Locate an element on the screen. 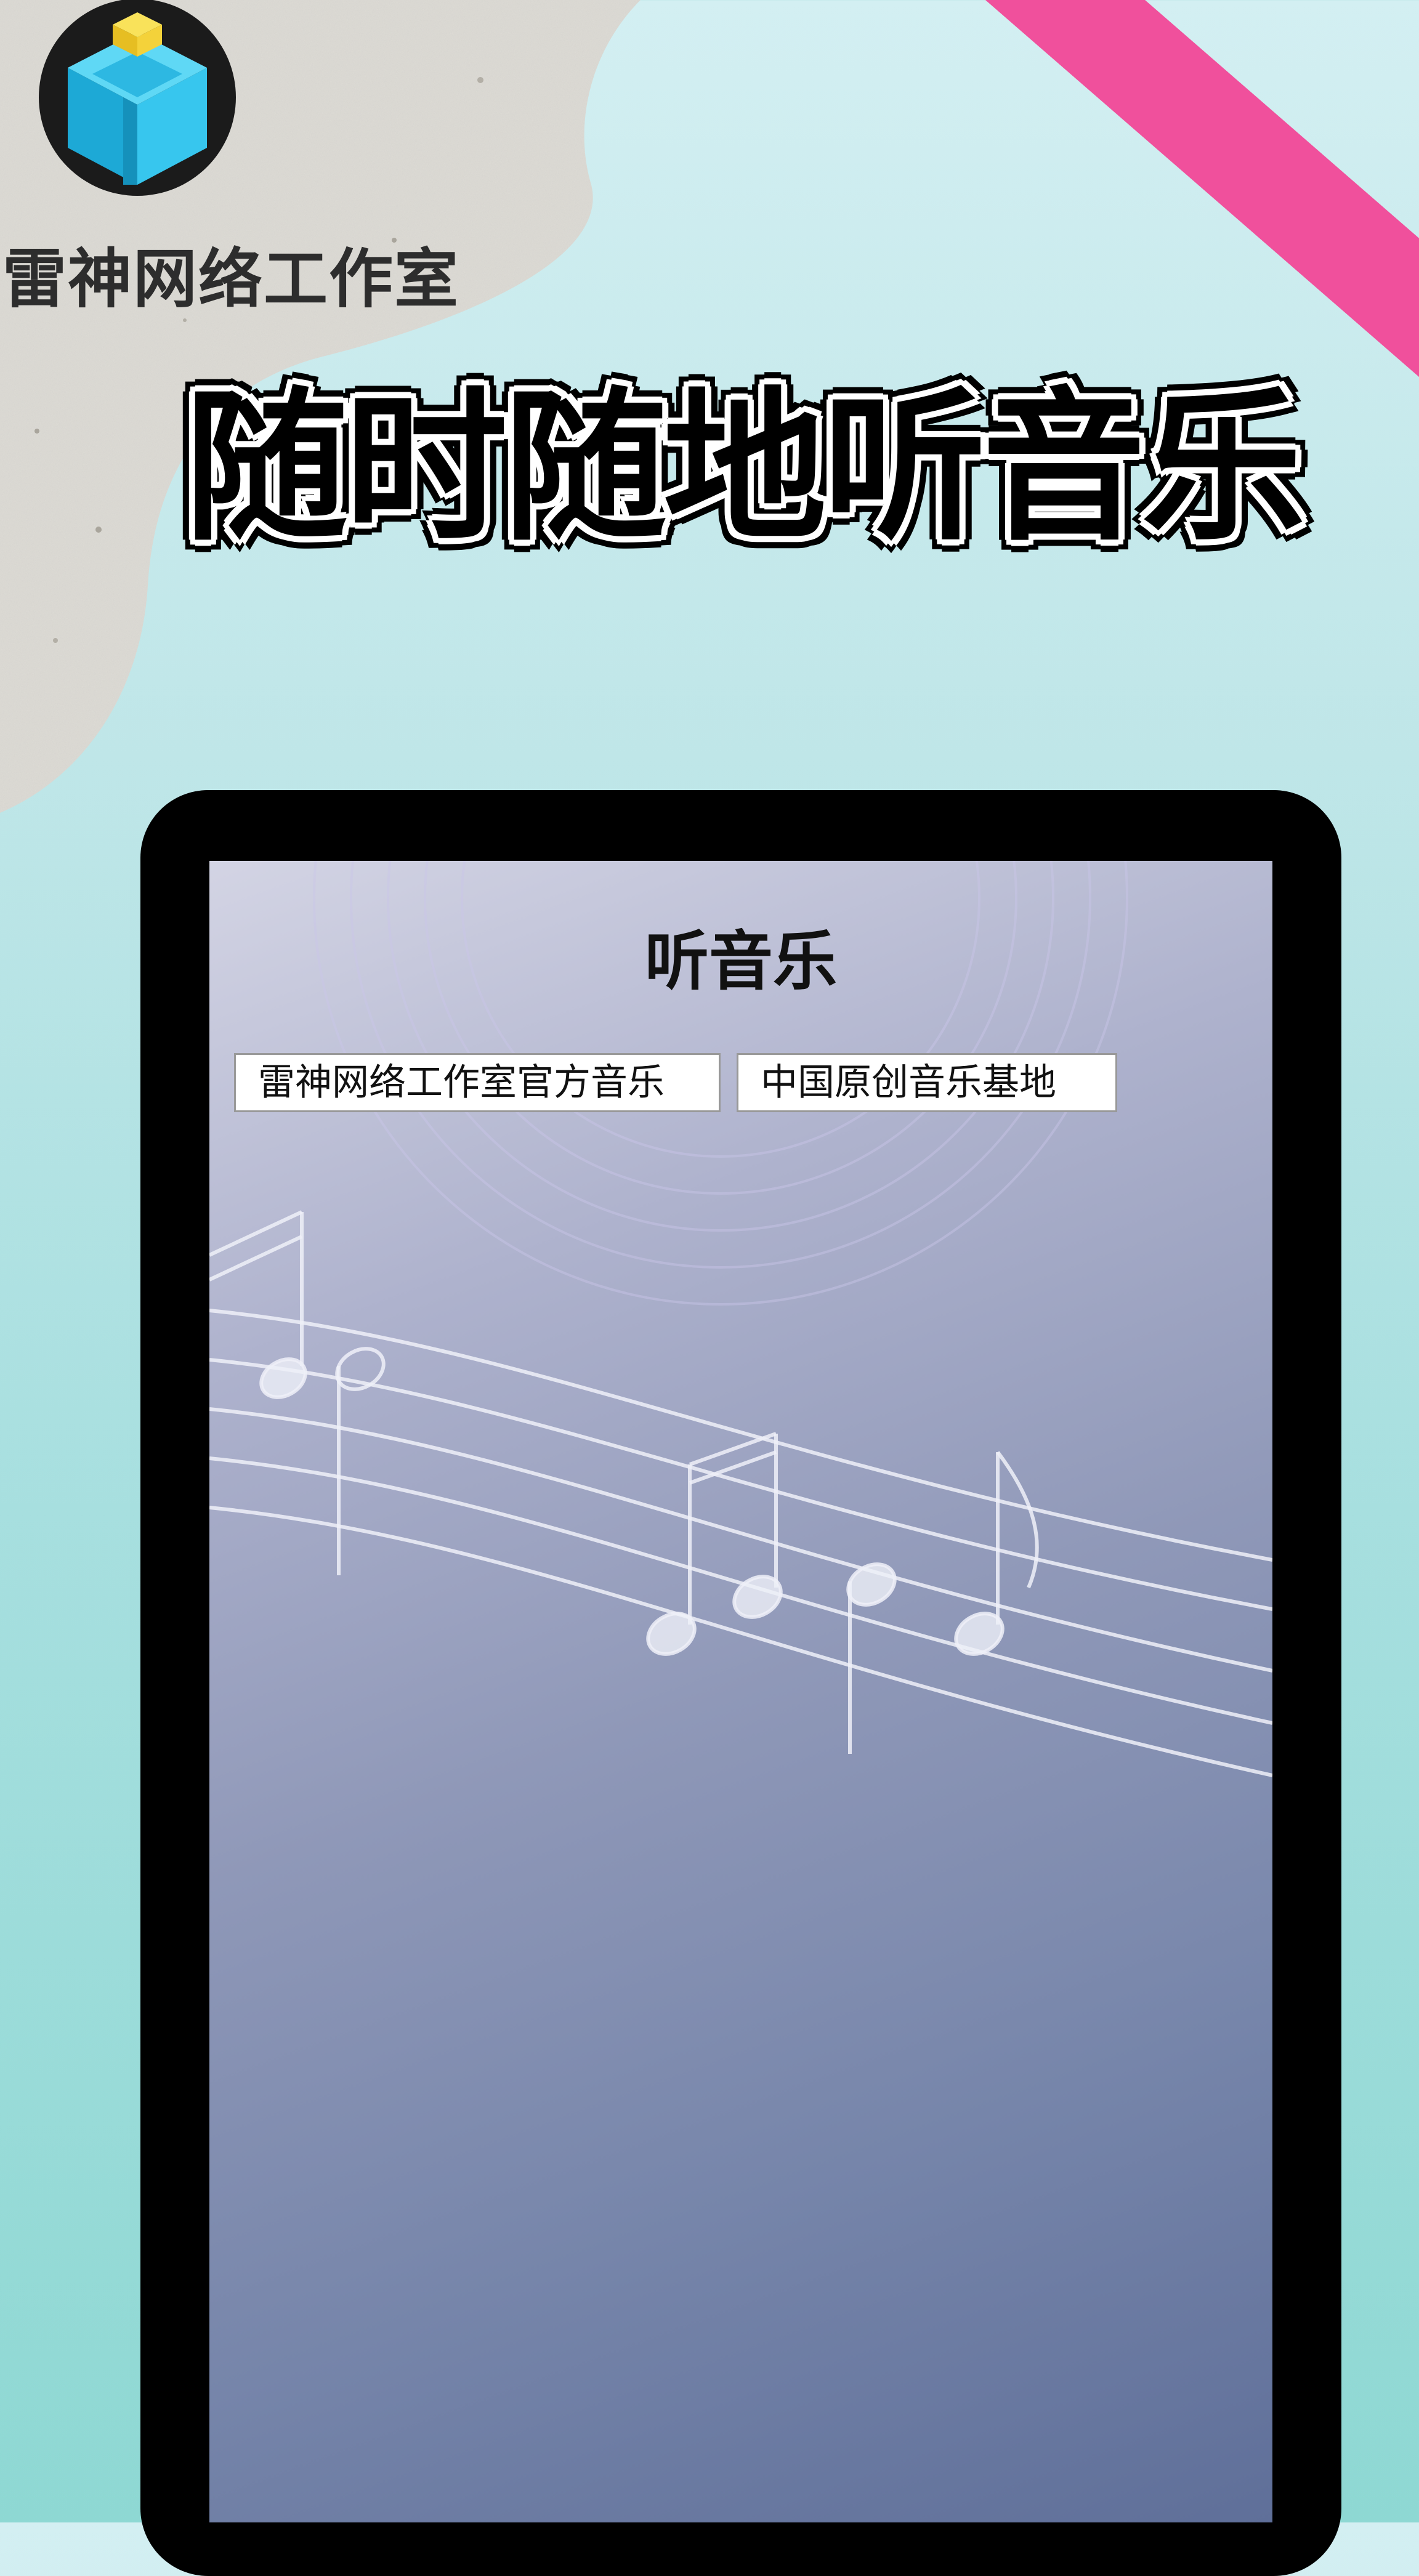  studio-name: 雷神网络工作室 is located at coordinates (231, 279).